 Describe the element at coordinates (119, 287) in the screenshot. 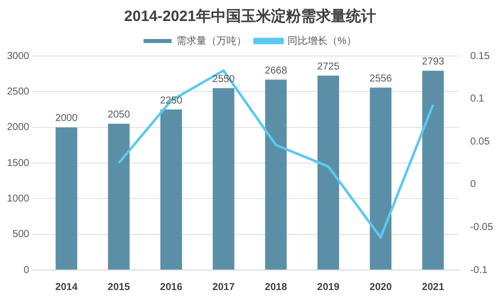

I see `x-tick-label: 2015` at that location.